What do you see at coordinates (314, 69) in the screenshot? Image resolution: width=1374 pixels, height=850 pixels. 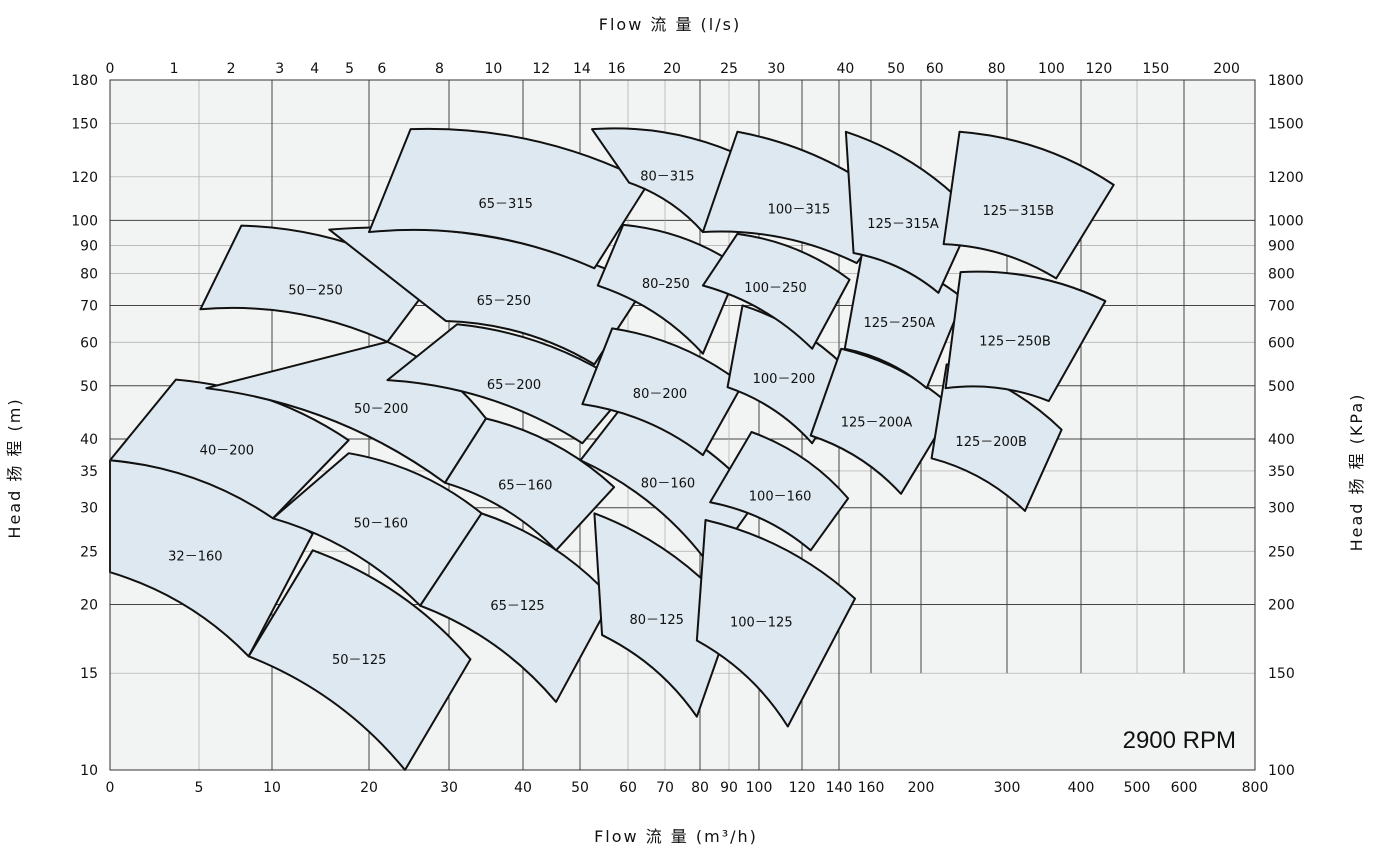 I see `x-tick-label-top: 4` at bounding box center [314, 69].